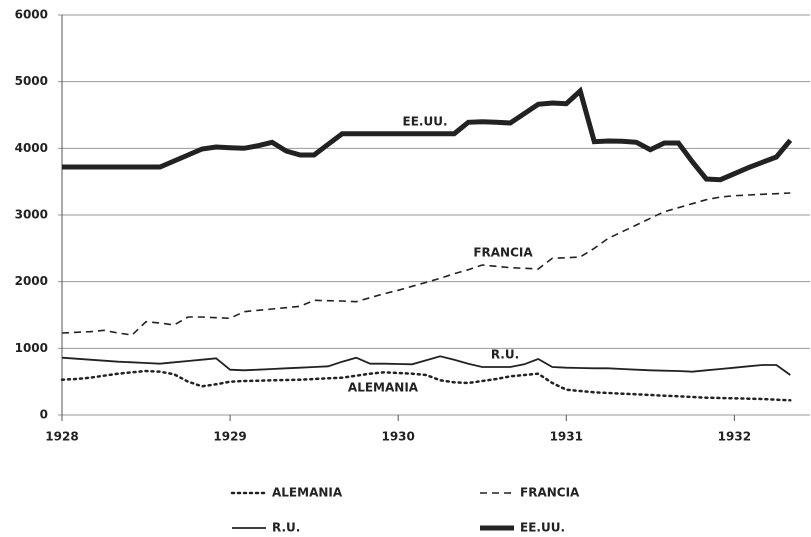 The height and width of the screenshot is (537, 811). Describe the element at coordinates (542, 528) in the screenshot. I see `legend-label: EE.UU.` at that location.